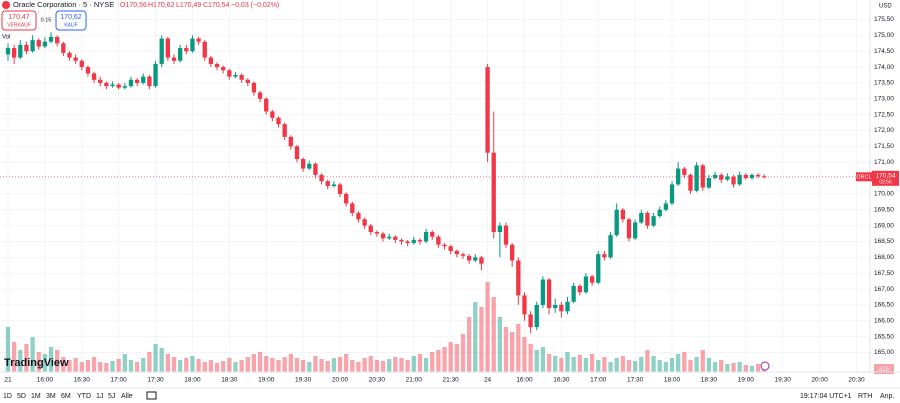  Describe the element at coordinates (884, 352) in the screenshot. I see `y-tick-label: 165,00` at that location.